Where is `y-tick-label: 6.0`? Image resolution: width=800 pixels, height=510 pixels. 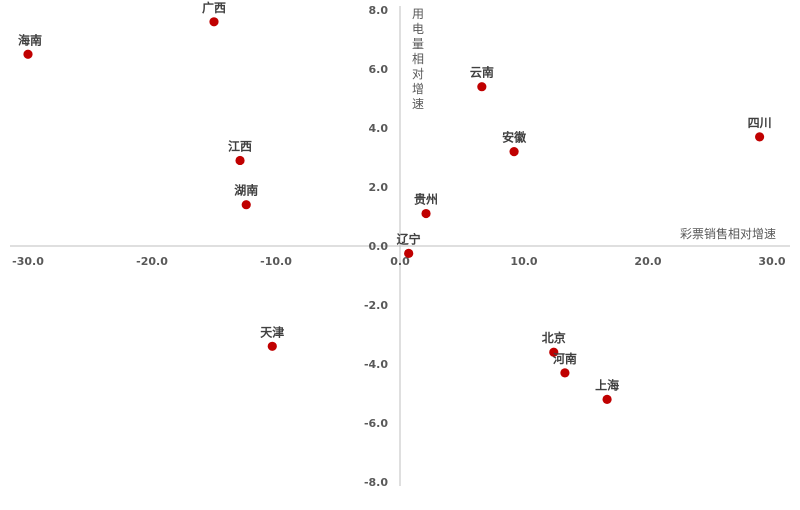
y-tick-label: 6.0 is located at coordinates (379, 69).